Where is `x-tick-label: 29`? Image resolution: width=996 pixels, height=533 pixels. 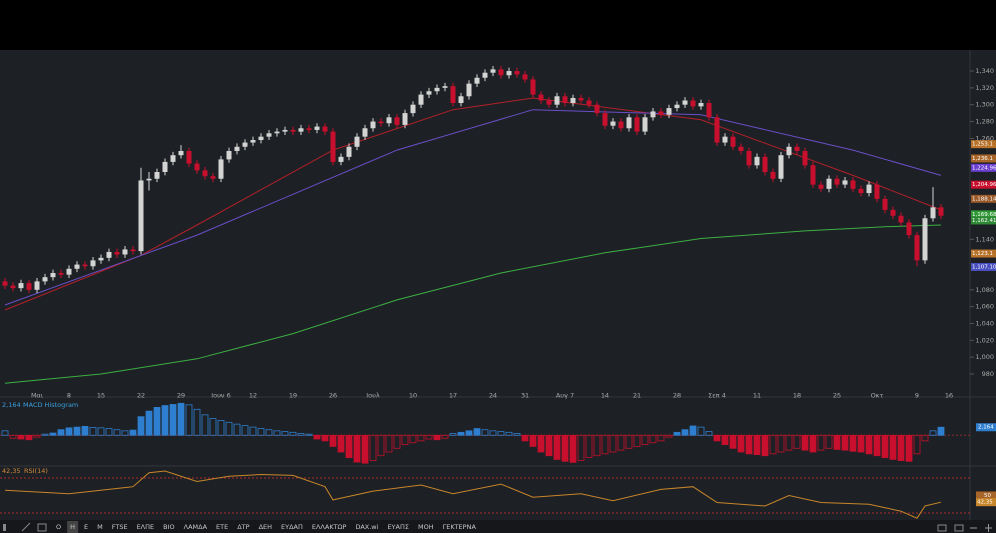
x-tick-label: 29 is located at coordinates (181, 396).